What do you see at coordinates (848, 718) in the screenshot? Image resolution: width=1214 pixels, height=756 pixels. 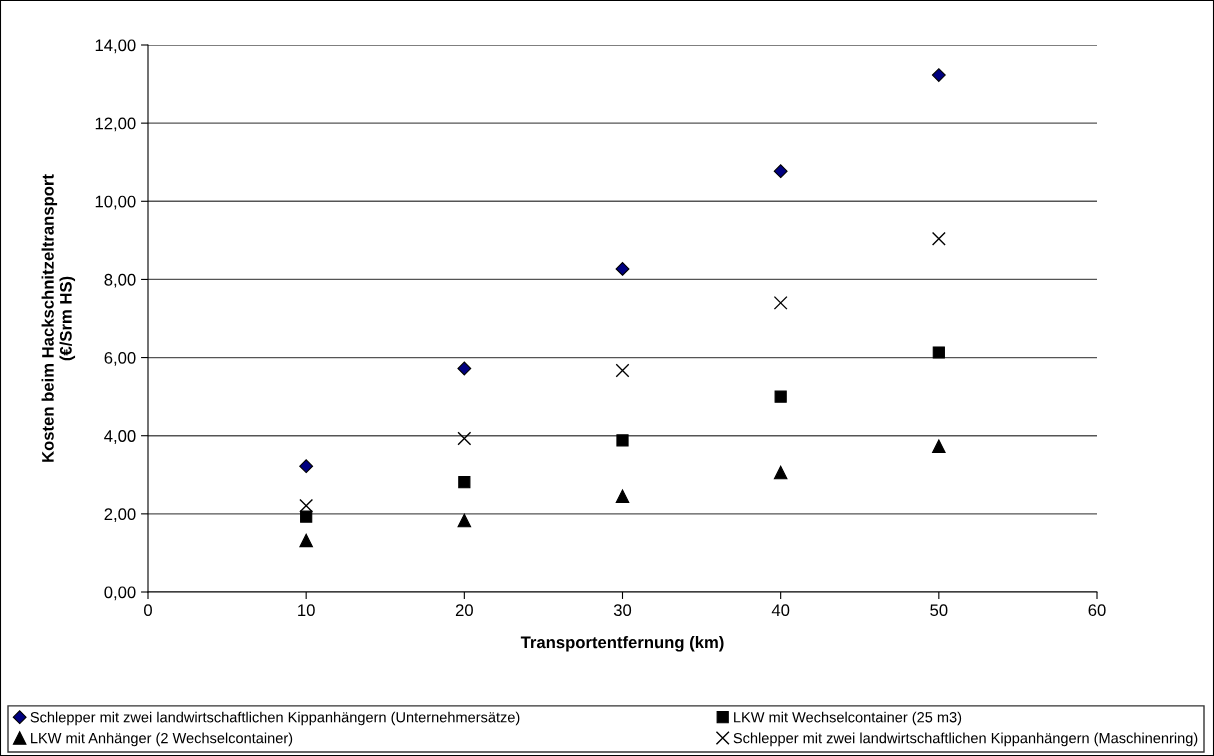 I see `legend-label: LKW mit Wechselcontainer (25 m3)` at bounding box center [848, 718].